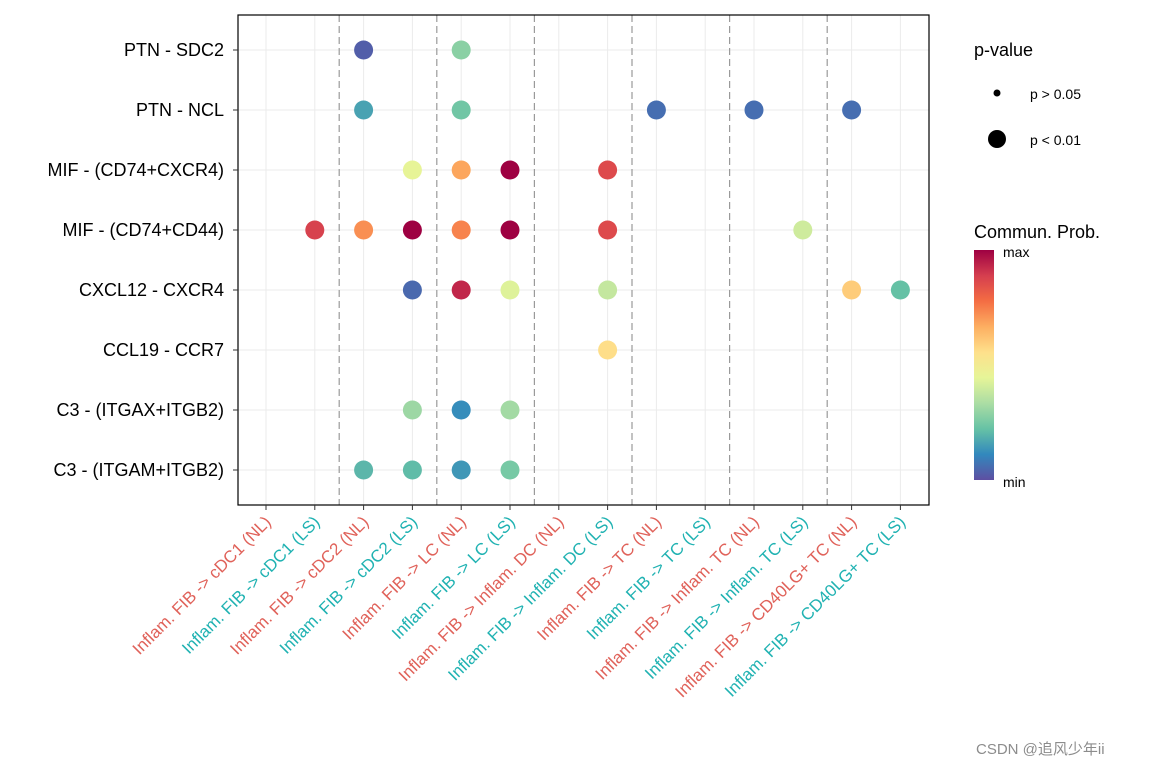 The image size is (1152, 768). Describe the element at coordinates (135, 170) in the screenshot. I see `y-tick-label: MIF - (CD74+CXCR4)` at that location.